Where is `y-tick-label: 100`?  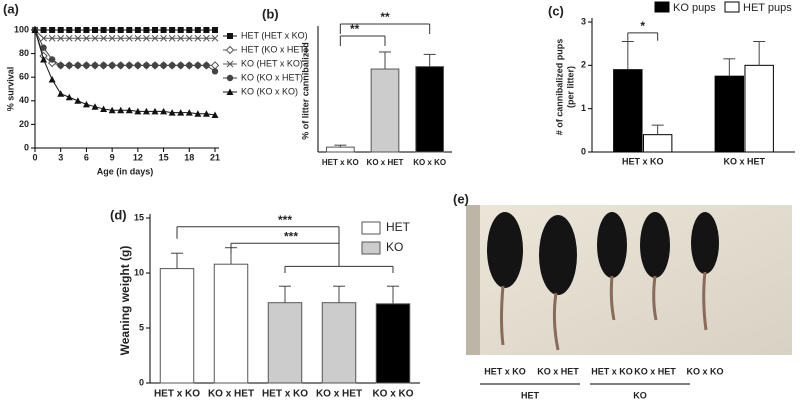
y-tick-label: 100 is located at coordinates (21, 29).